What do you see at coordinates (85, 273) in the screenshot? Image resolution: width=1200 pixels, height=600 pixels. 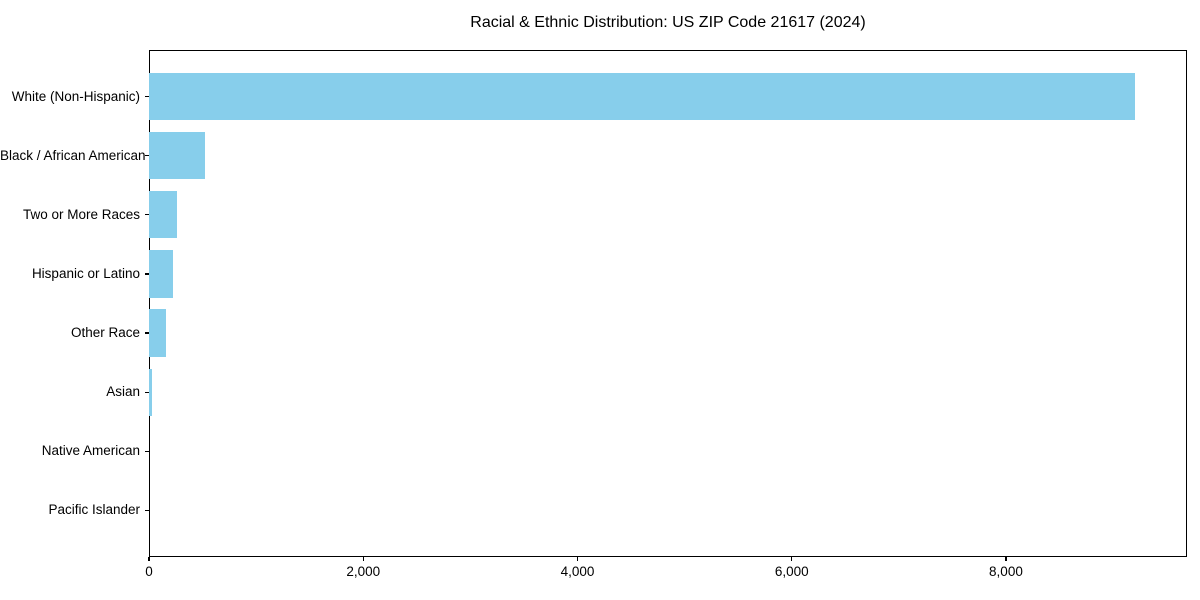 I see `y-tick-label-hispanic-or-latino: Hispanic or Latino` at bounding box center [85, 273].